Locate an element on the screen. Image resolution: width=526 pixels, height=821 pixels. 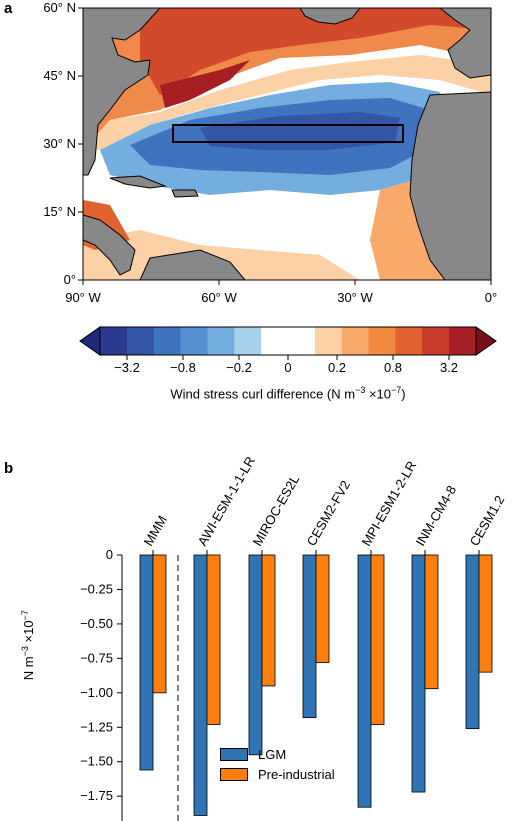
y-tick-label: −0.75 is located at coordinates (96, 657).